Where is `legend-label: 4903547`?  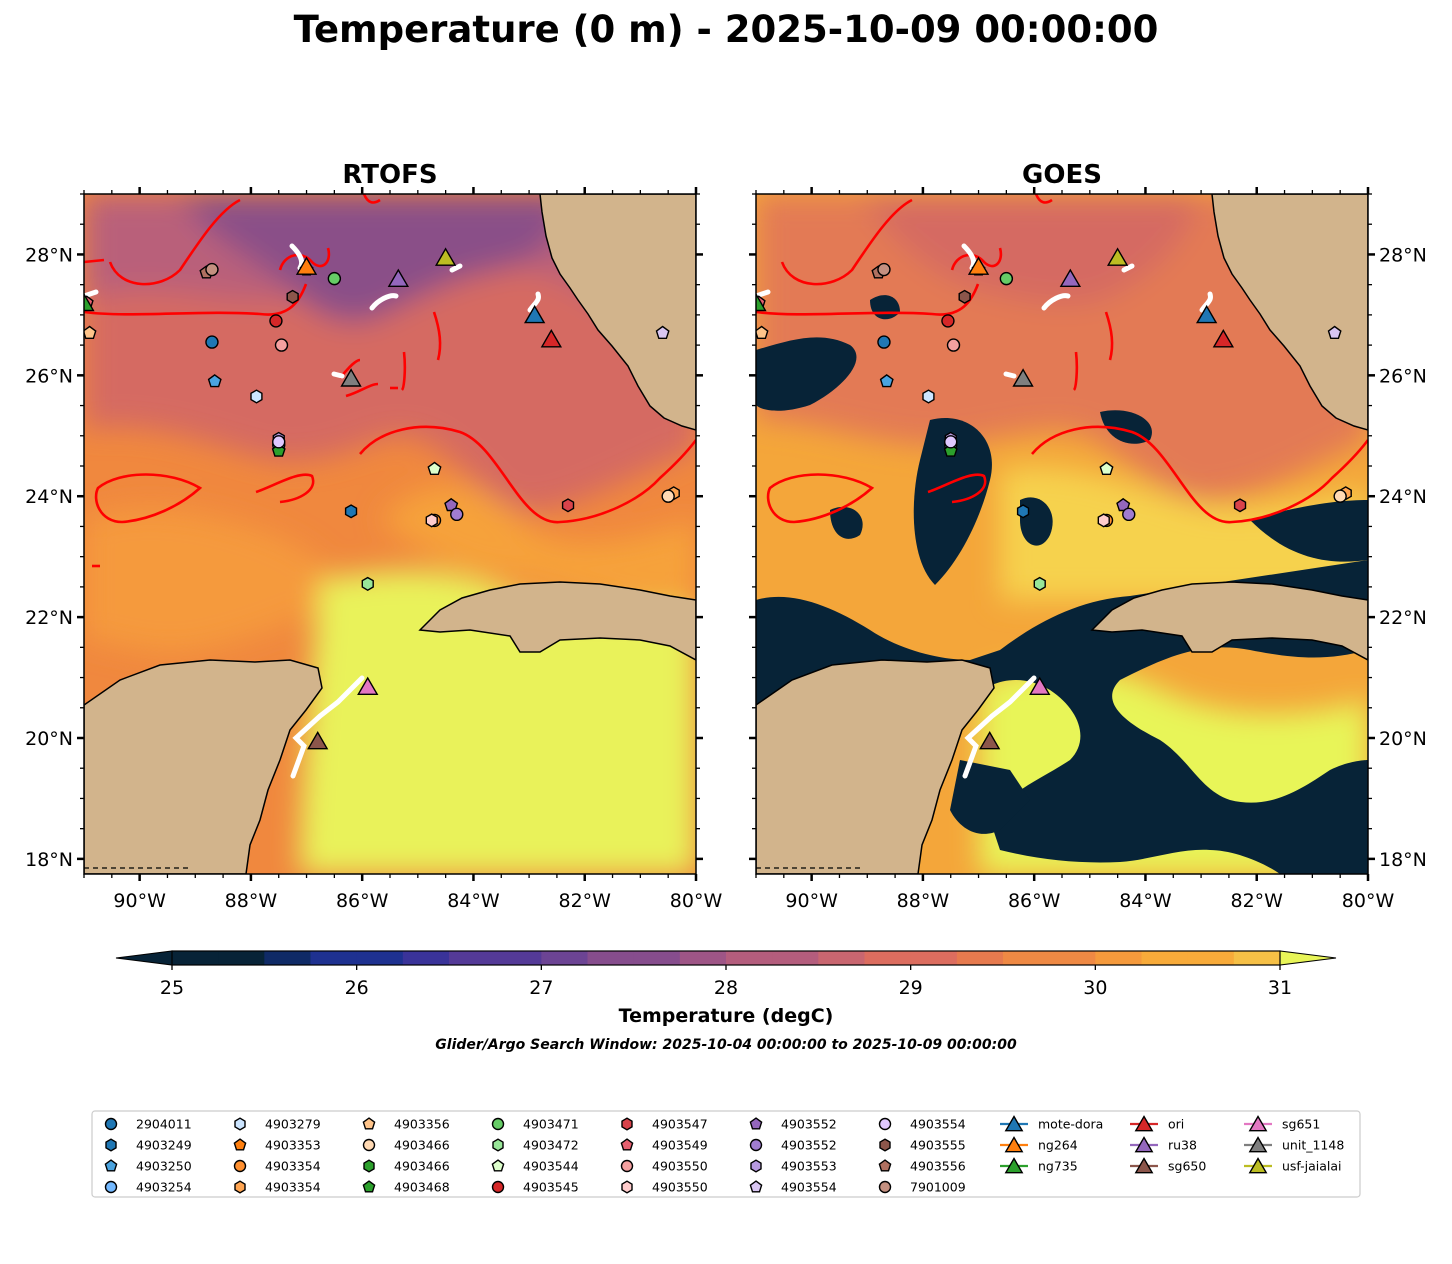
legend-label: 4903547 is located at coordinates (680, 1124).